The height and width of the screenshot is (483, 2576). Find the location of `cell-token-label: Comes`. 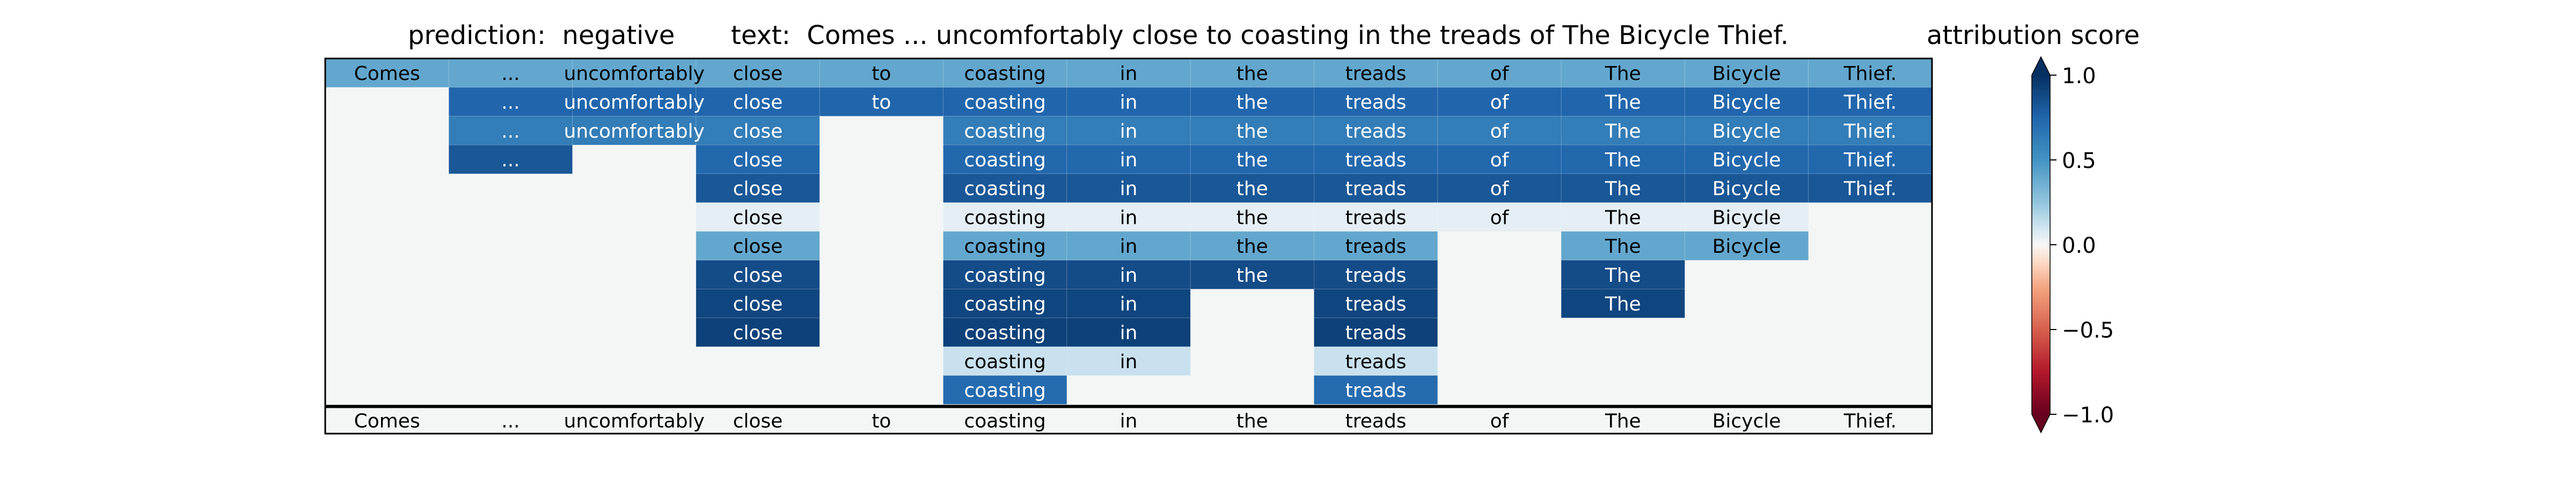

cell-token-label: Comes is located at coordinates (387, 74).